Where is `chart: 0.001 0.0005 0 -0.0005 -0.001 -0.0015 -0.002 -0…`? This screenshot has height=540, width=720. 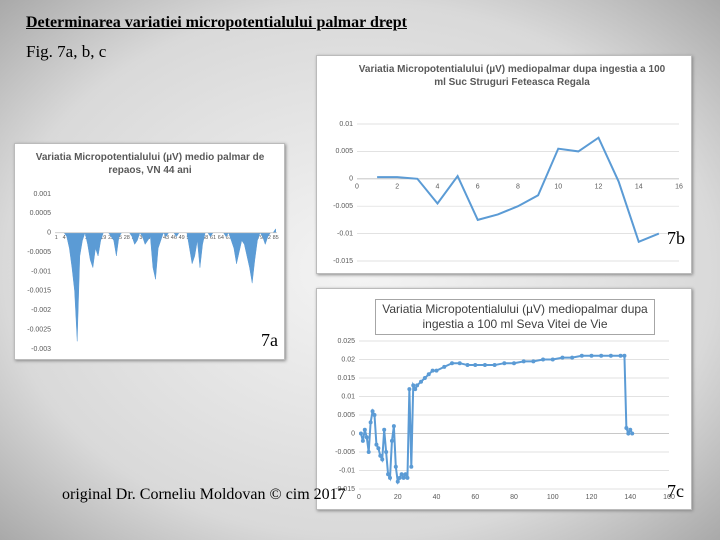
chart: 0.001 0.0005 0 -0.0005 -0.001 -0.0015 -0.002 -0… is located at coordinates (153, 272).